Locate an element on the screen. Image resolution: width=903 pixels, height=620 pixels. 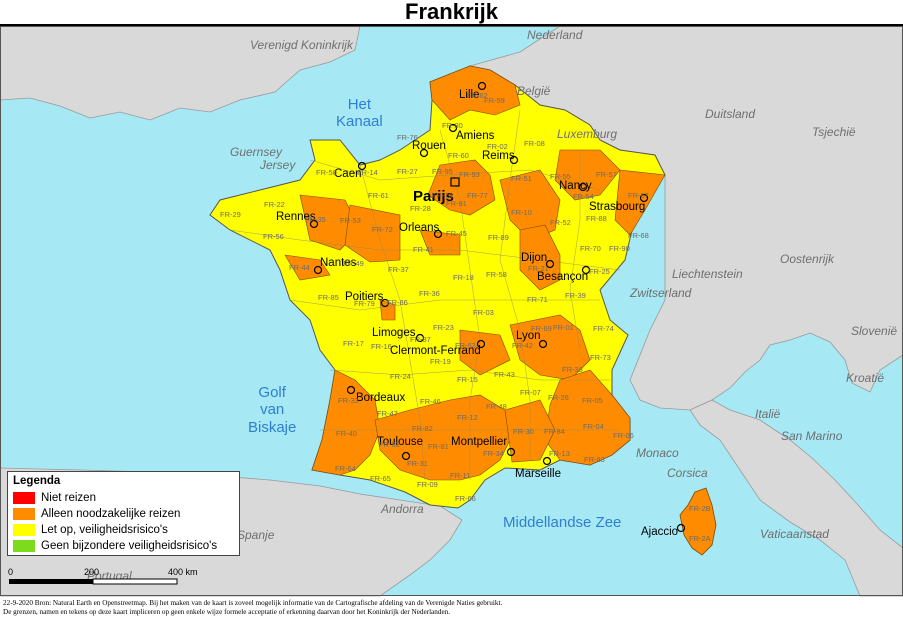
legend-swatch-green is located at coordinates (24, 546).